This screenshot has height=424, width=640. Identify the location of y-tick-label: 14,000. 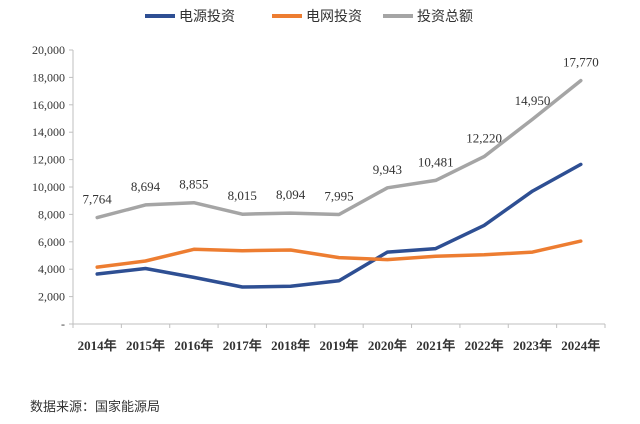
(48, 132).